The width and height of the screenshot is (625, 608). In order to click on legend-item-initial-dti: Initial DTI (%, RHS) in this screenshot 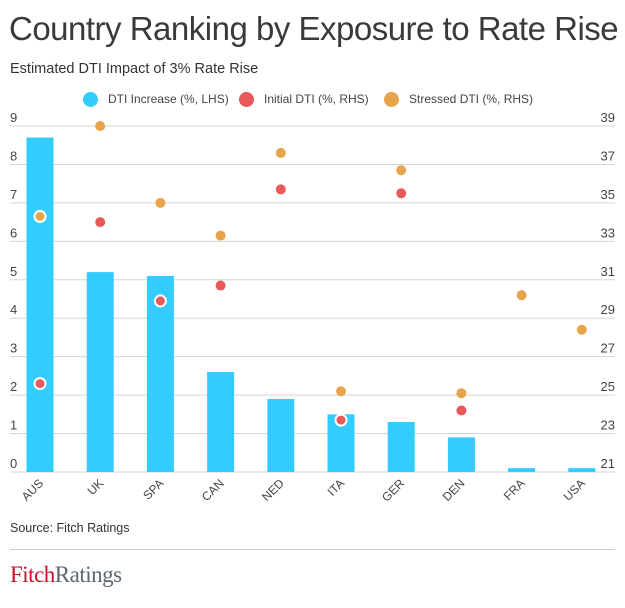, I will do `click(304, 99)`.